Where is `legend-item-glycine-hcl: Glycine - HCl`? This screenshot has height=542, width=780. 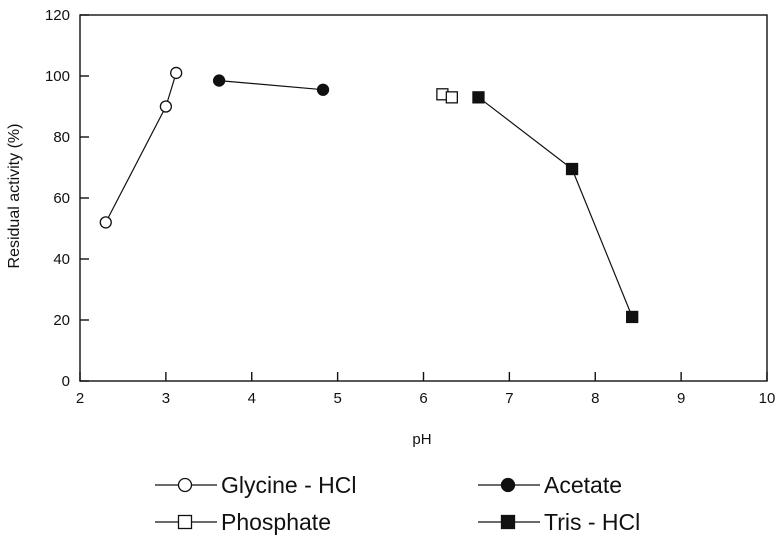 legend-item-glycine-hcl: Glycine - HCl is located at coordinates (255, 485).